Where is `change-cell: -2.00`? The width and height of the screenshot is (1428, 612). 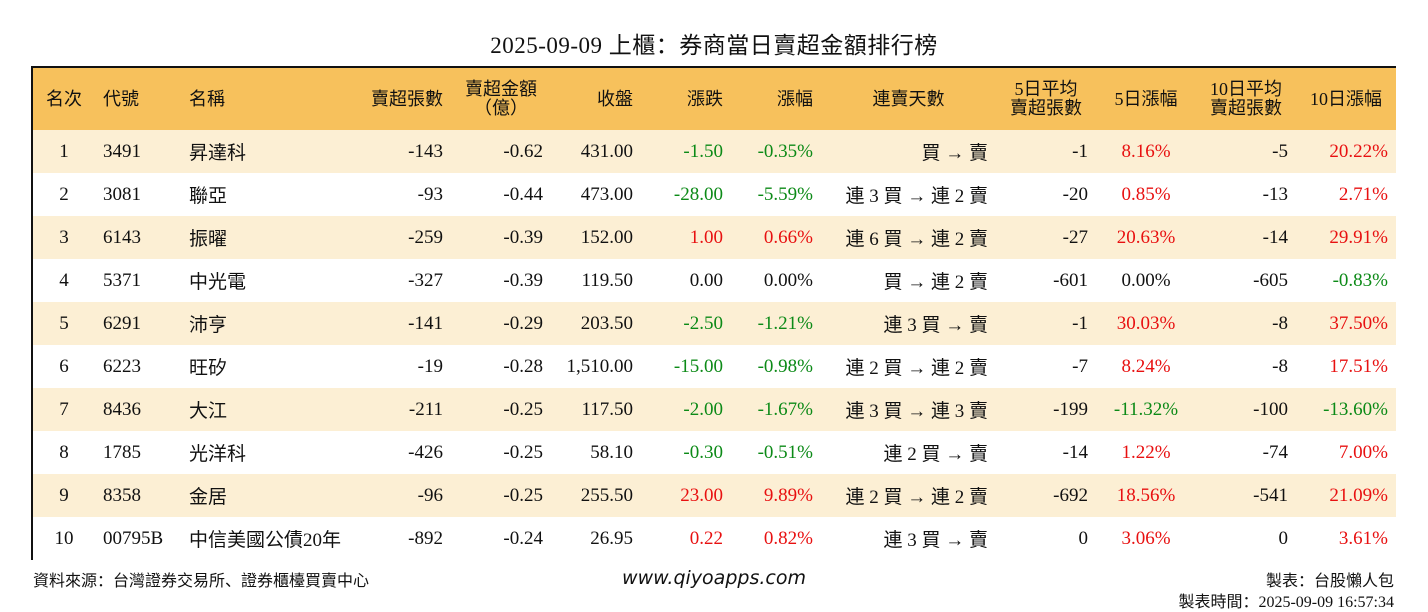 change-cell: -2.00 is located at coordinates (703, 409).